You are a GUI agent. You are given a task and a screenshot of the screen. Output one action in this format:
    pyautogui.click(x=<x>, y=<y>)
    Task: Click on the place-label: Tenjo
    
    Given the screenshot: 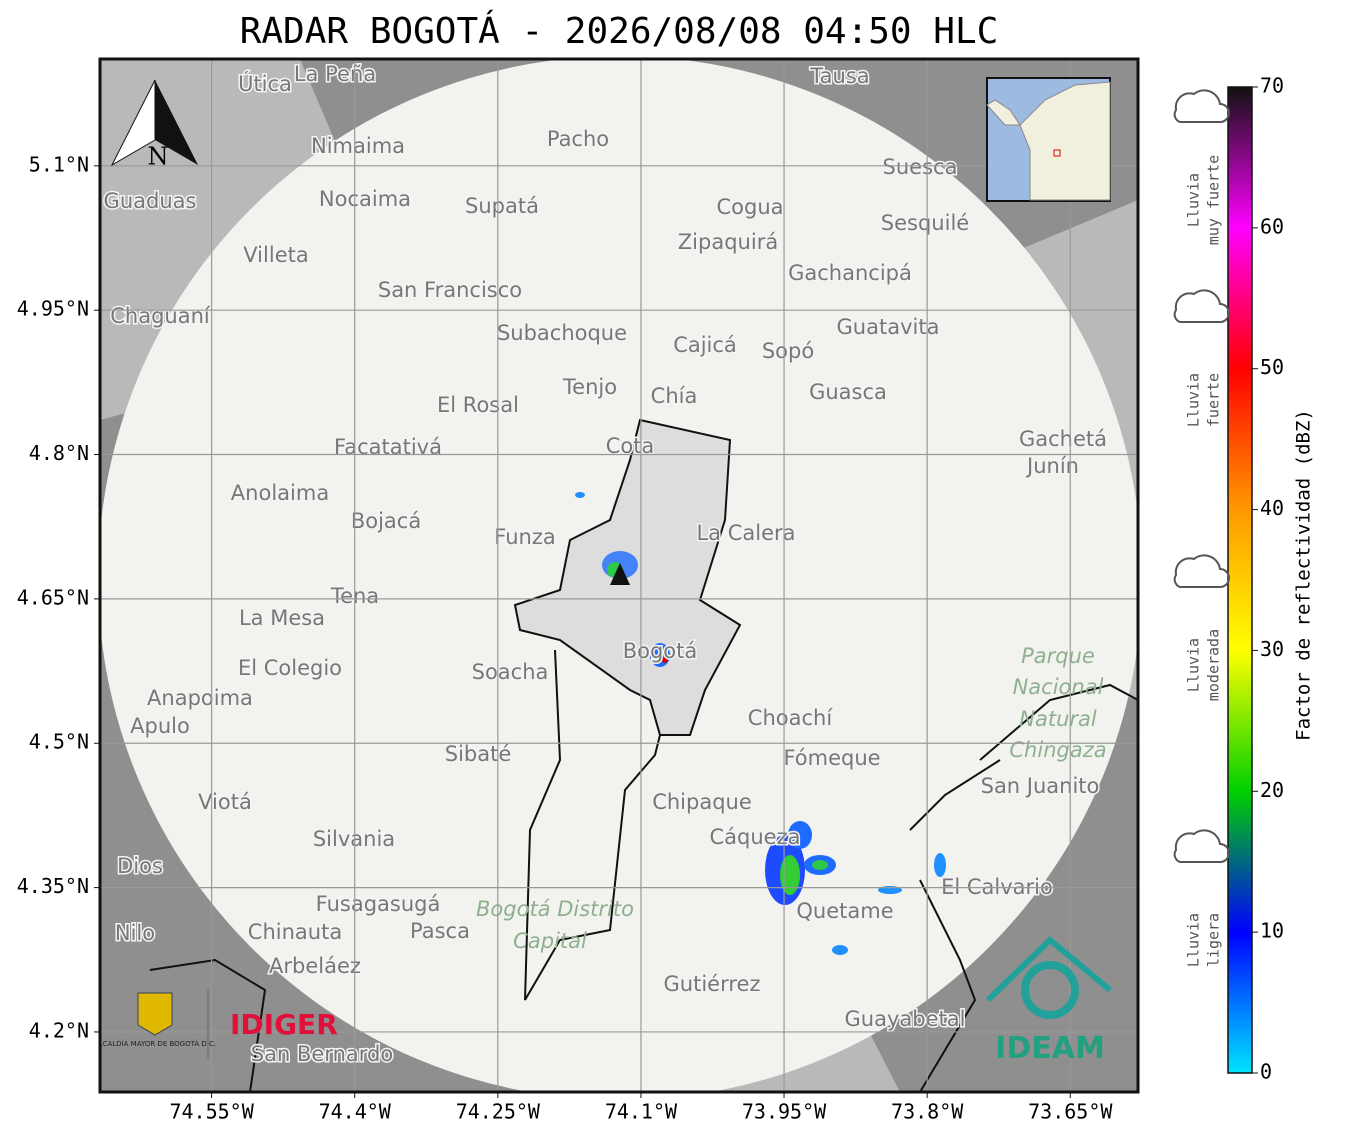 What is the action you would take?
    pyautogui.click(x=589, y=387)
    